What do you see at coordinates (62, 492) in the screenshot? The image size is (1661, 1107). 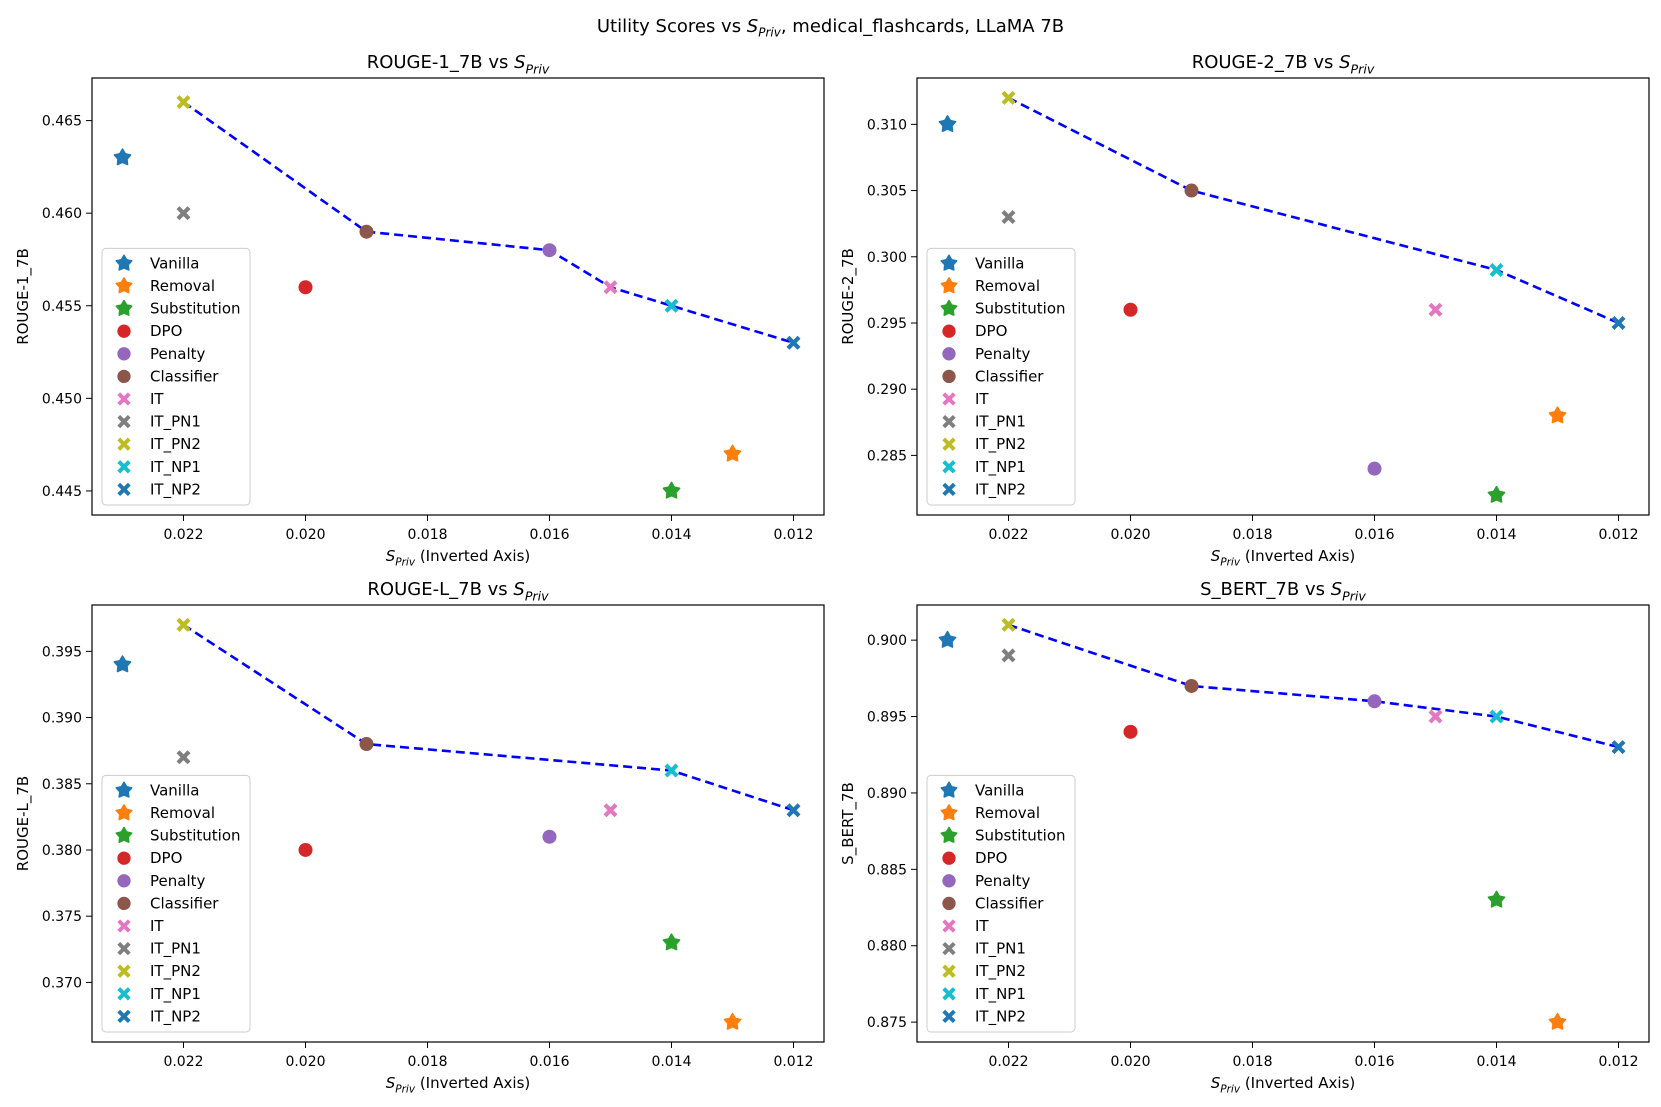 I see `y-tick-label: 0.445` at bounding box center [62, 492].